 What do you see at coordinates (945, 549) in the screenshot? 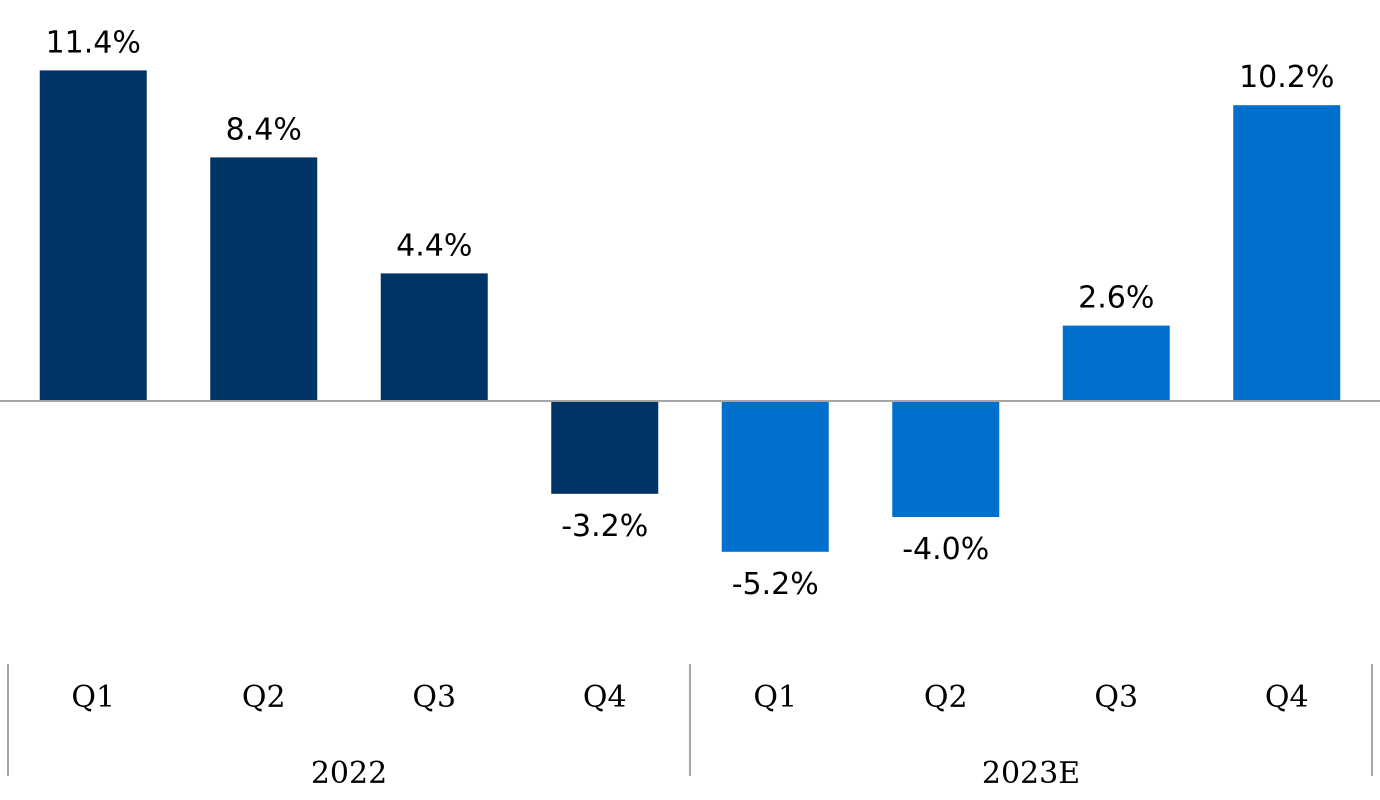
I see `data-label: -4.0%` at bounding box center [945, 549].